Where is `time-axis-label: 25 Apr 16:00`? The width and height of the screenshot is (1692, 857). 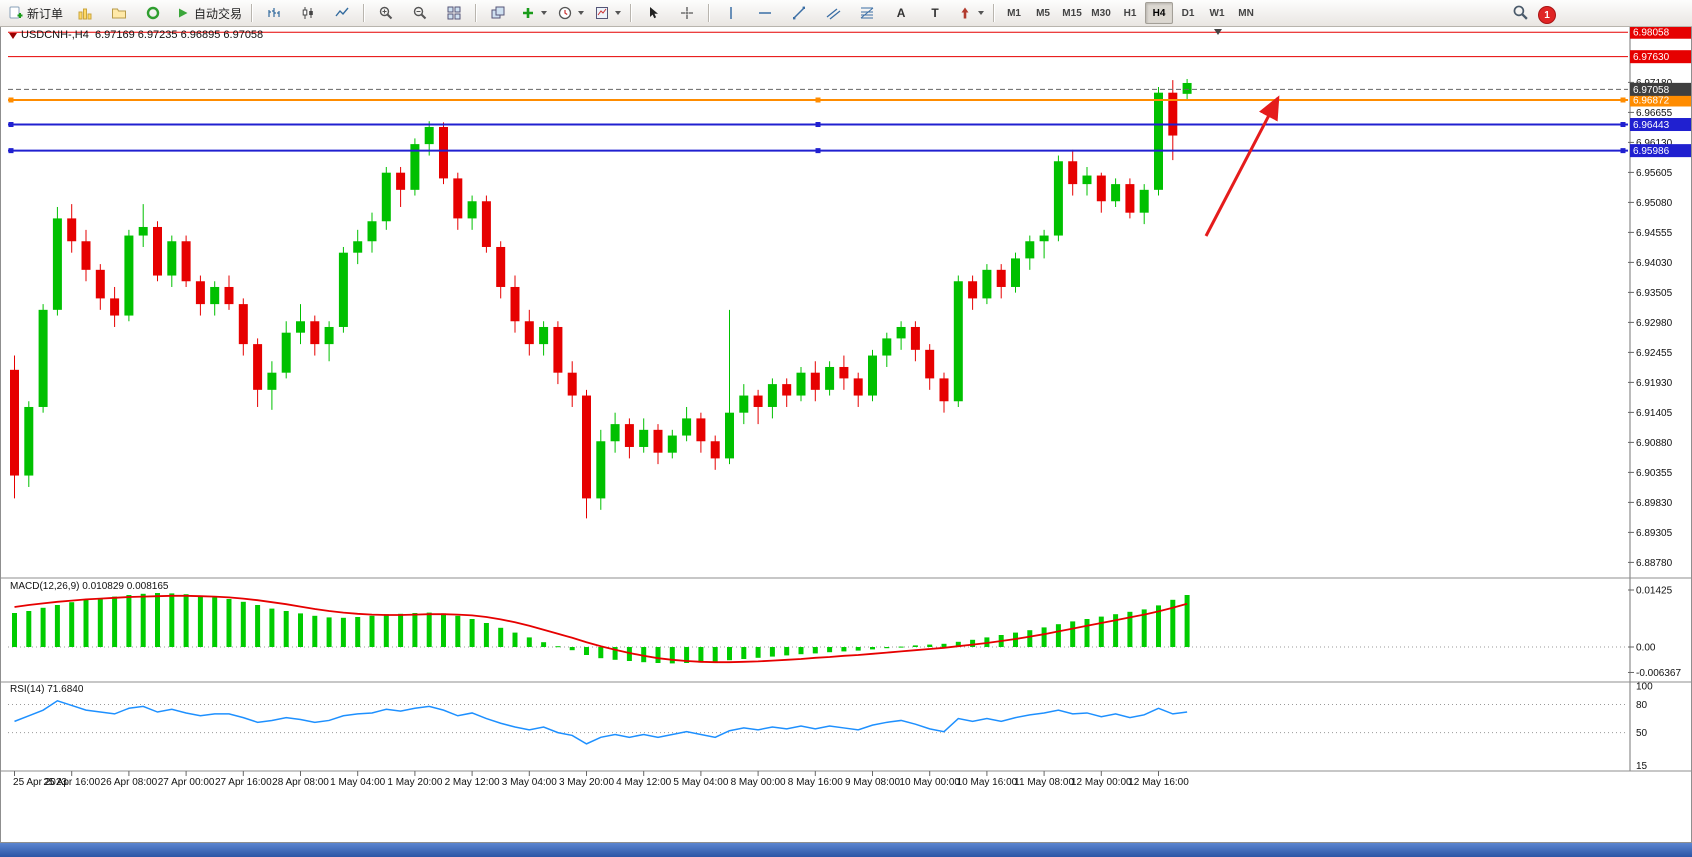
time-axis-label: 25 Apr 16:00 is located at coordinates (71, 782).